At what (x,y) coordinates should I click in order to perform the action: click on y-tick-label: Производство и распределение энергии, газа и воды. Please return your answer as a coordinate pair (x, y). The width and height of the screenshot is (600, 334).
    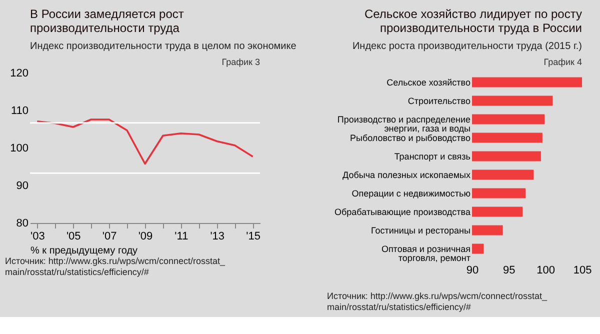
    Looking at the image, I should click on (403, 124).